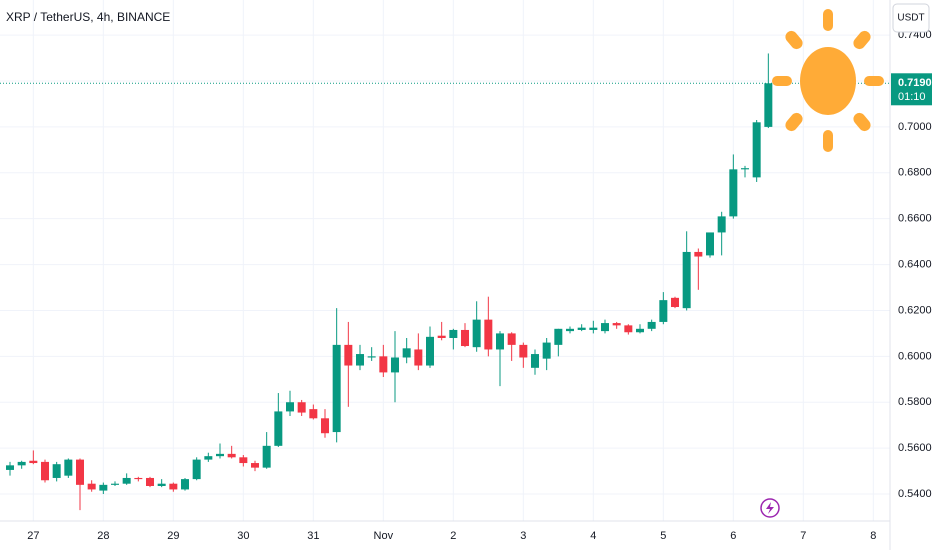 The width and height of the screenshot is (932, 550). What do you see at coordinates (523, 536) in the screenshot?
I see `x-tick-label: 3` at bounding box center [523, 536].